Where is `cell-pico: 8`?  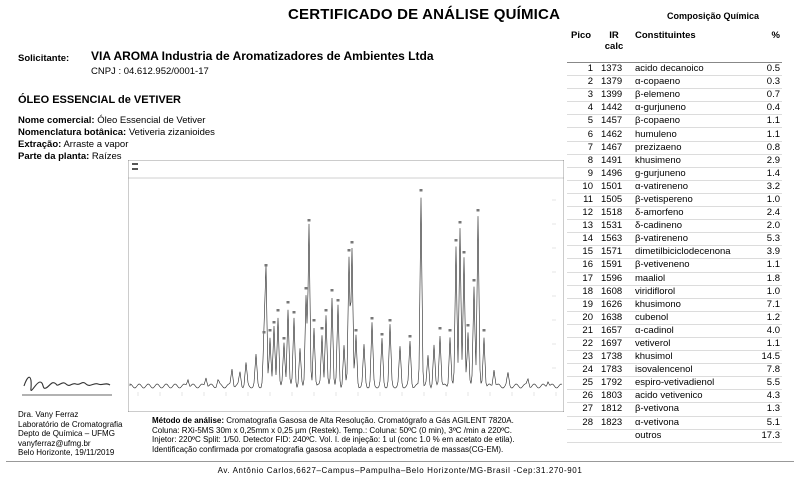 cell-pico: 8 is located at coordinates (583, 161).